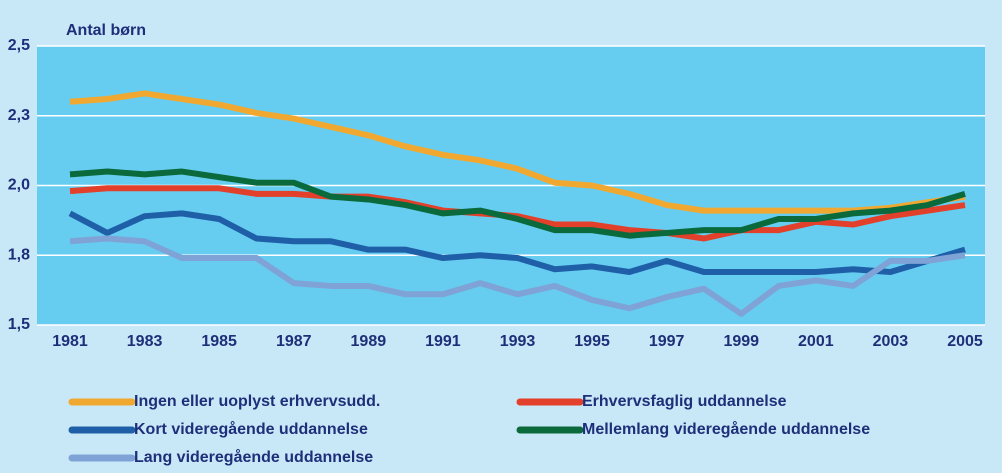 This screenshot has height=473, width=1002. What do you see at coordinates (251, 429) in the screenshot?
I see `legend-label: Kort videregående uddannelse` at bounding box center [251, 429].